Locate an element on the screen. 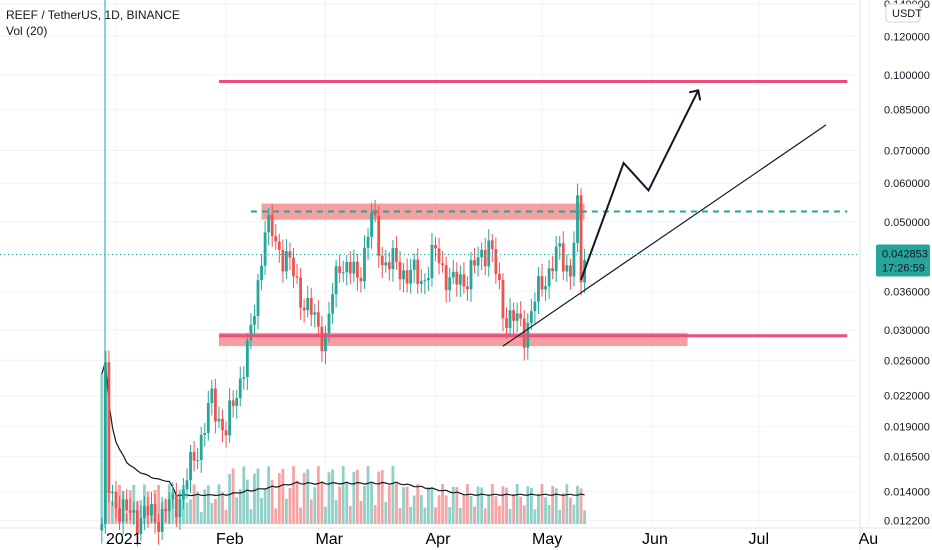 This screenshot has width=932, height=550. countdown-label: 17:26:59 is located at coordinates (903, 268).